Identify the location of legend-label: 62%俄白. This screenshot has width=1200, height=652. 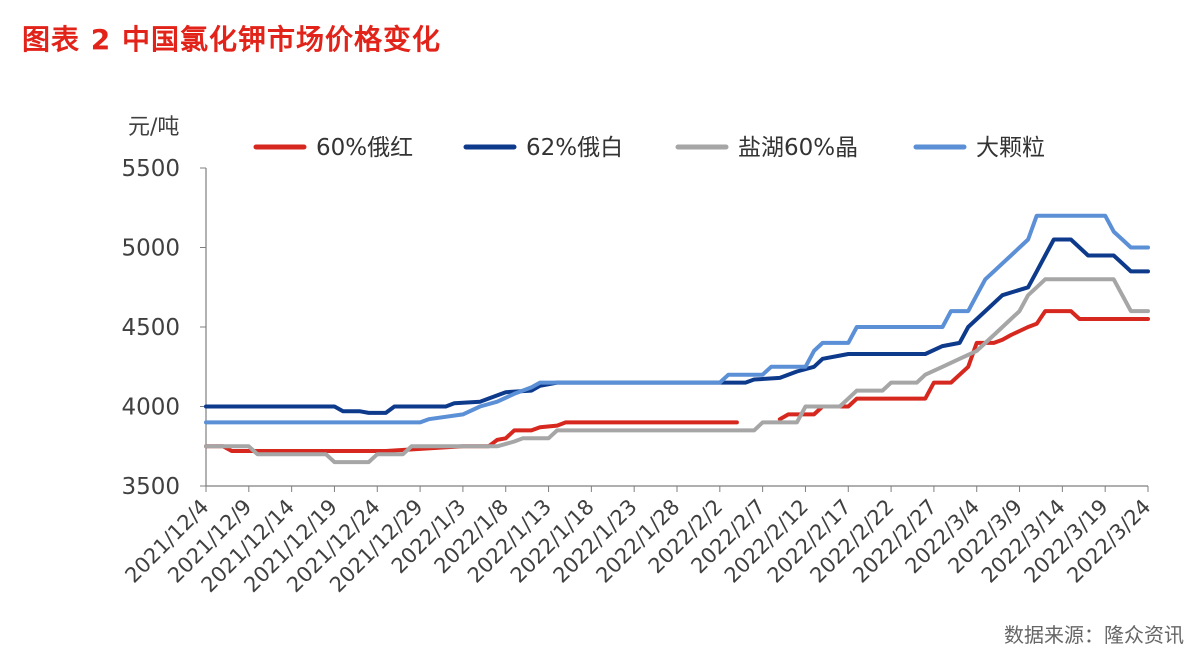
(574, 148).